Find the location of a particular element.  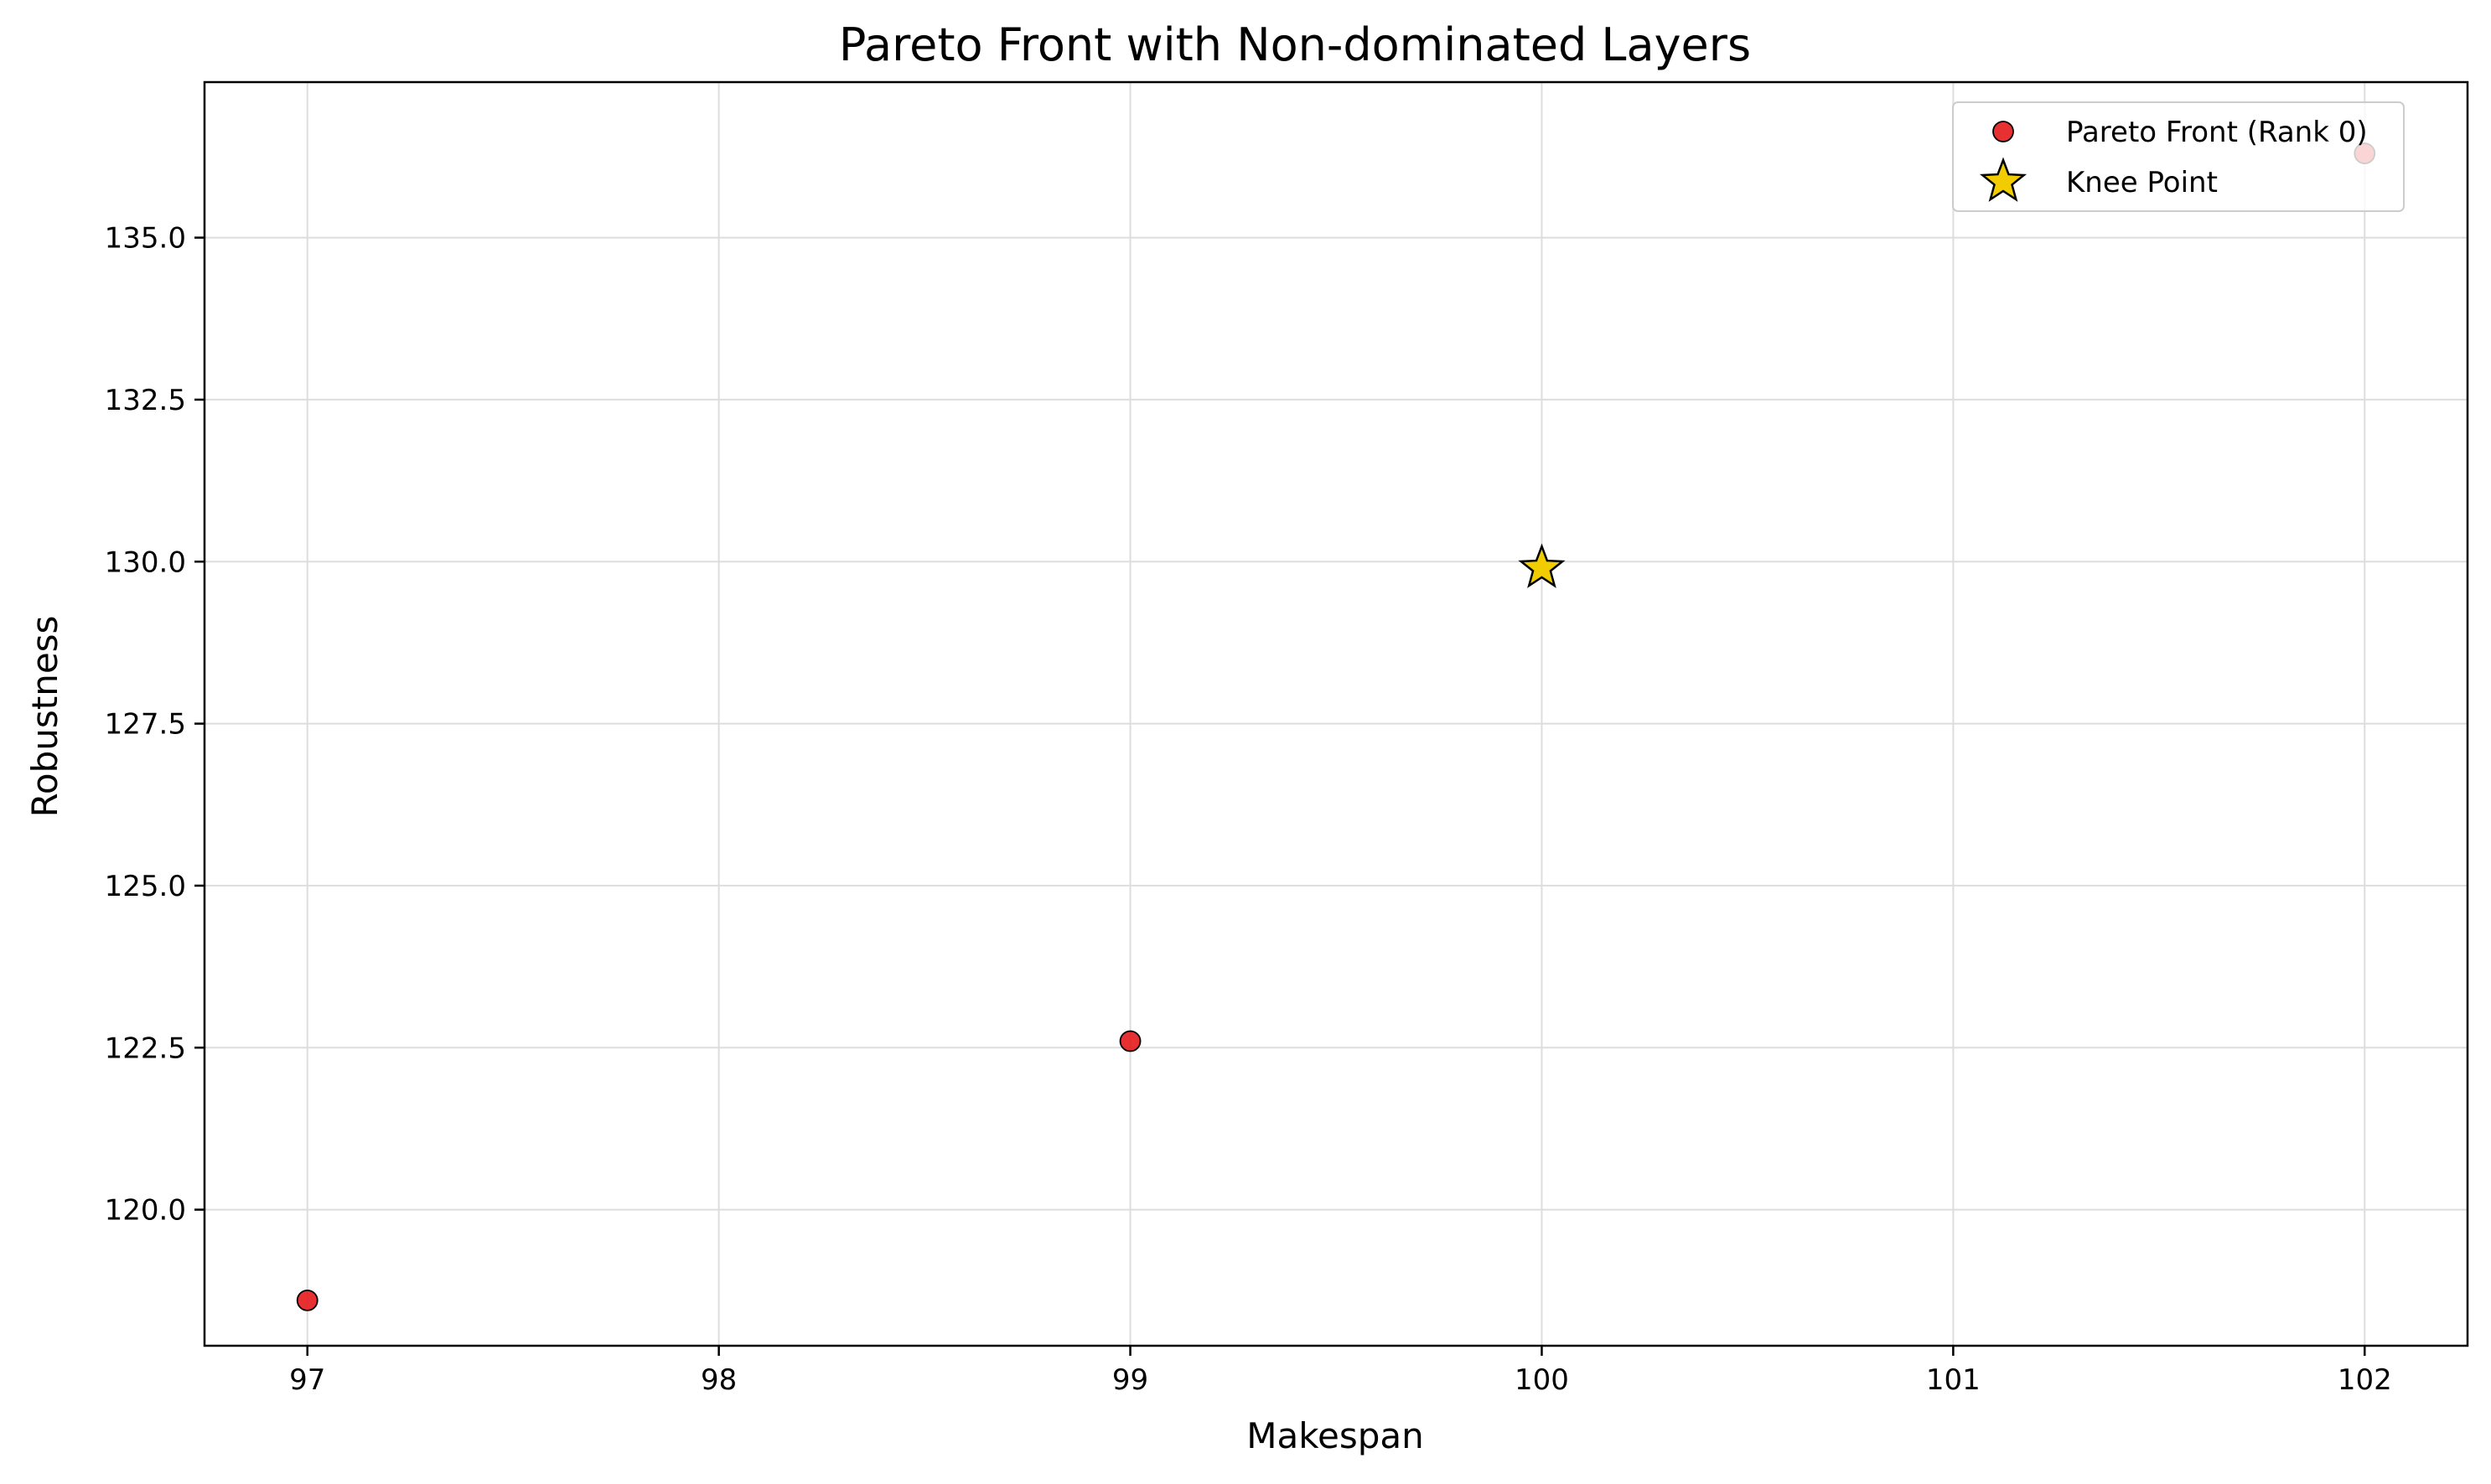

y-tick-label: 120.0 is located at coordinates (145, 1211).